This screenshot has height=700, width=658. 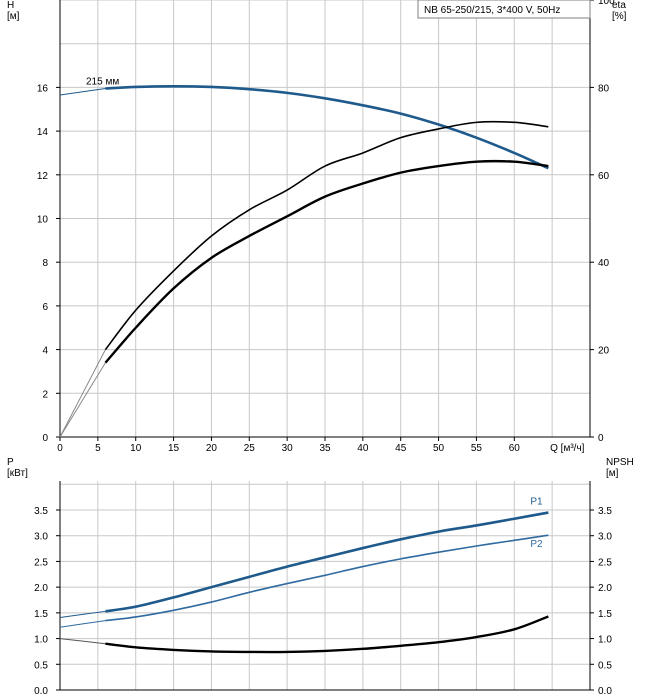 I want to click on y-tick-label-left: 3.0, so click(x=41, y=537).